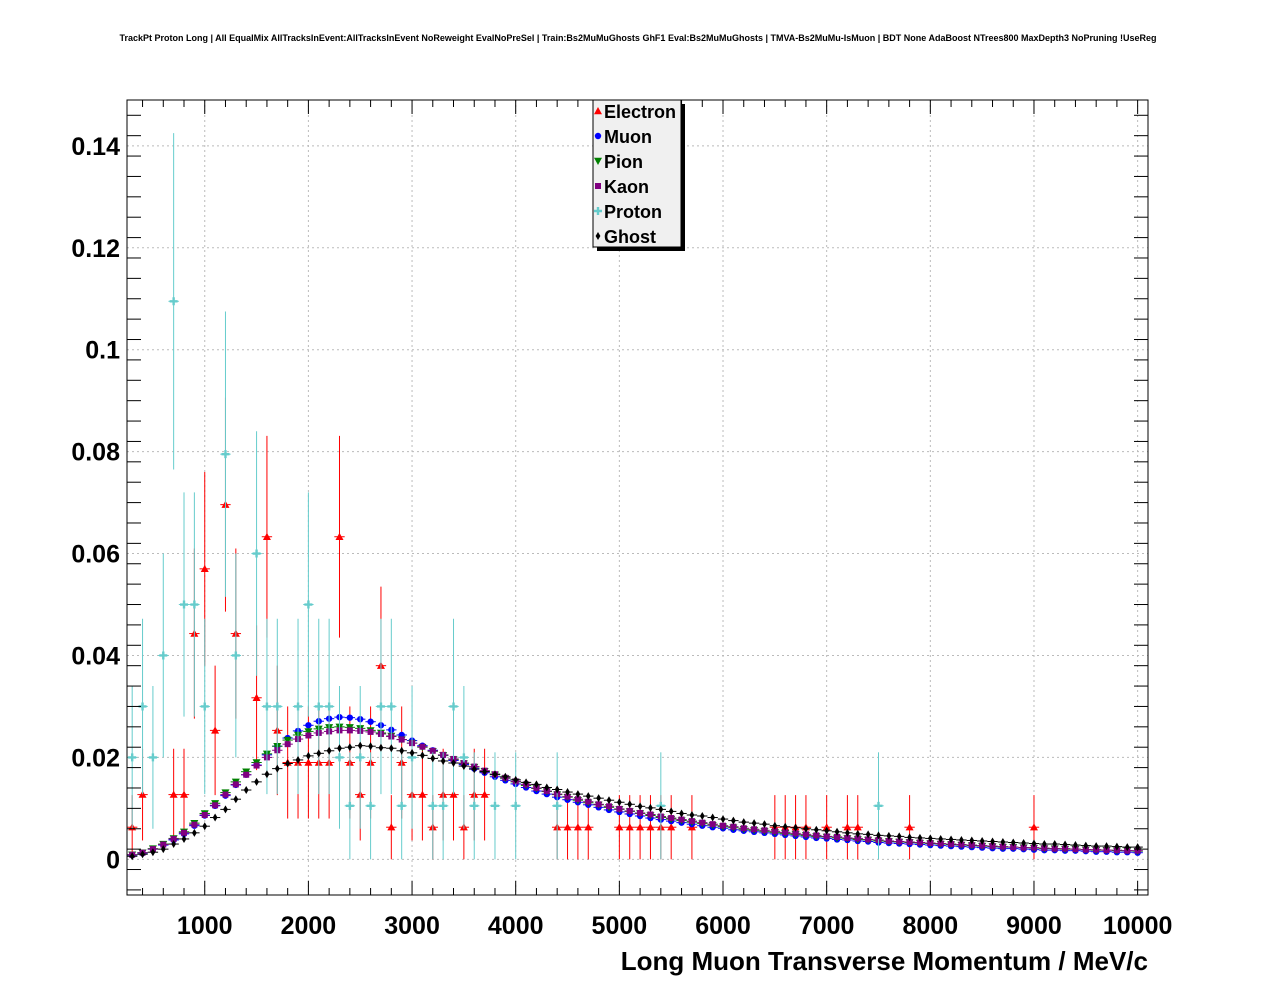 Image resolution: width=1276 pixels, height=996 pixels. Describe the element at coordinates (626, 187) in the screenshot. I see `legend-label: Kaon` at that location.